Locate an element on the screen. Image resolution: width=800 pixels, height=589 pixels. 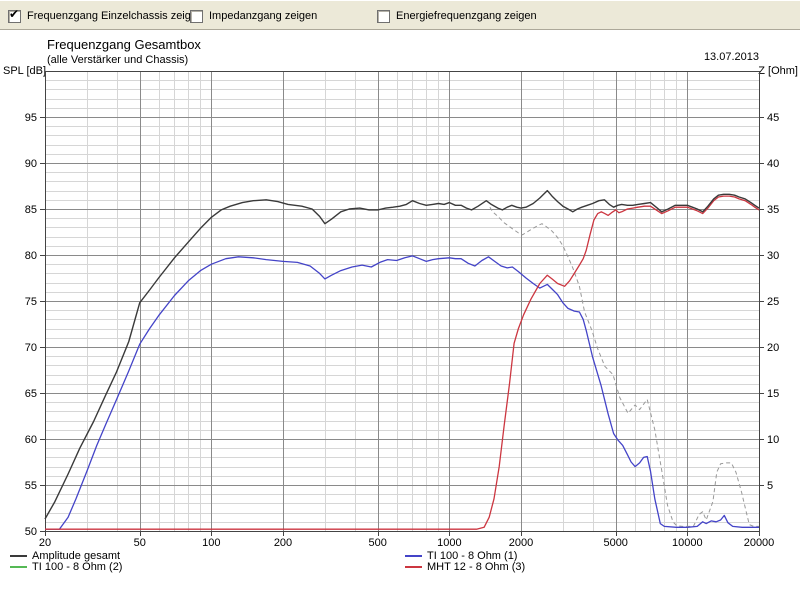
svg-text: 10000 is located at coordinates (687, 543).